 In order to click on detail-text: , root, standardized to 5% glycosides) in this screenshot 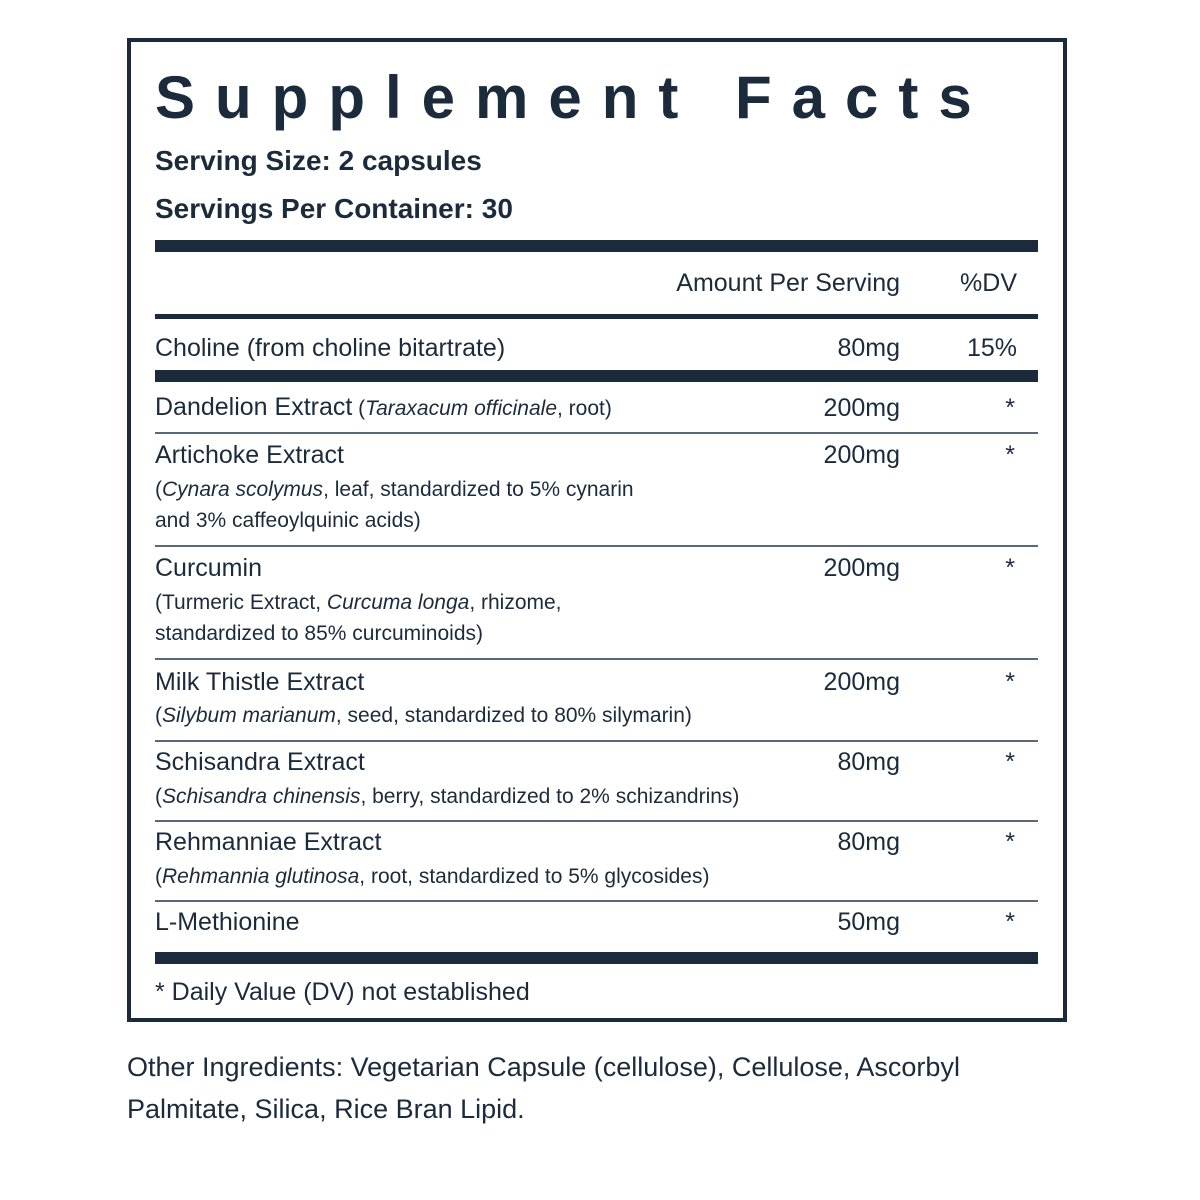, I will do `click(534, 876)`.